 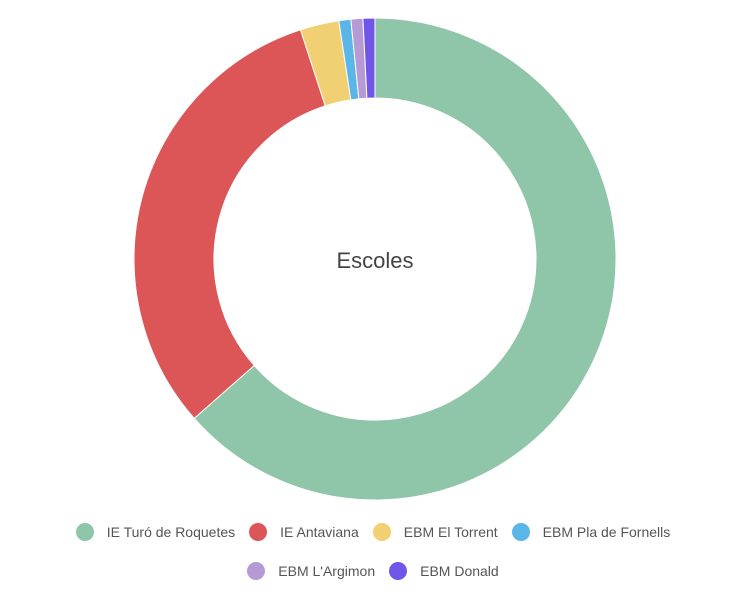 I want to click on legend-label: EBM L'Argimon, so click(x=327, y=570).